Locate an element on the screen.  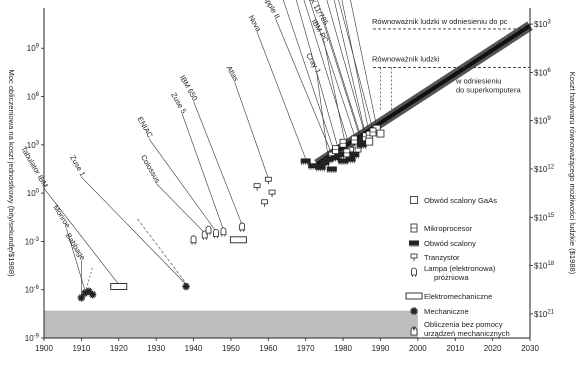
y-tick-label: 10⁻³ is located at coordinates (32, 242).